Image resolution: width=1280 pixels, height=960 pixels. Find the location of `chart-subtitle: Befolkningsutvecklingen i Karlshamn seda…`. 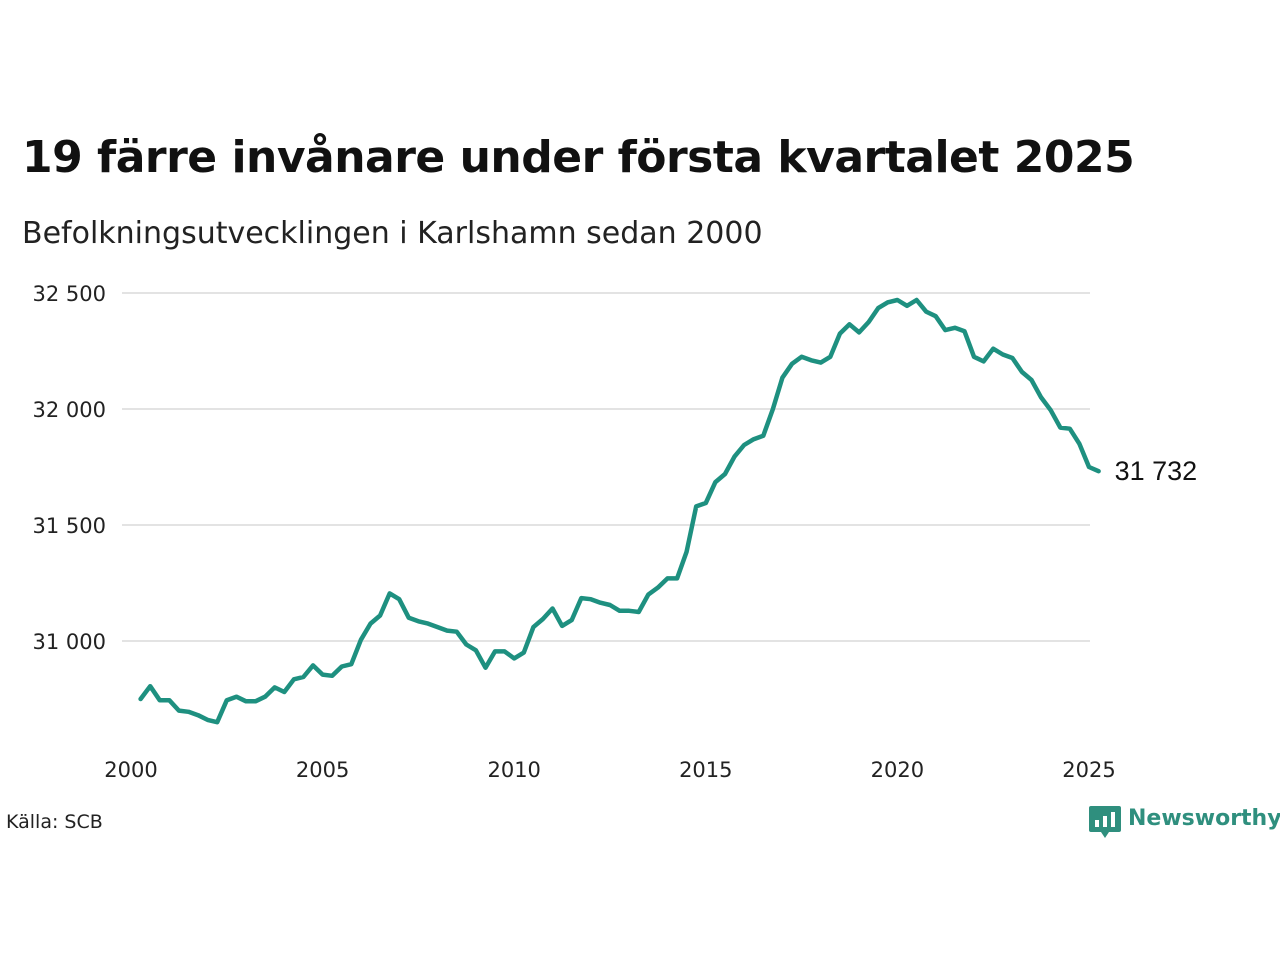

chart-subtitle: Befolkningsutvecklingen i Karlshamn seda… is located at coordinates (392, 233).